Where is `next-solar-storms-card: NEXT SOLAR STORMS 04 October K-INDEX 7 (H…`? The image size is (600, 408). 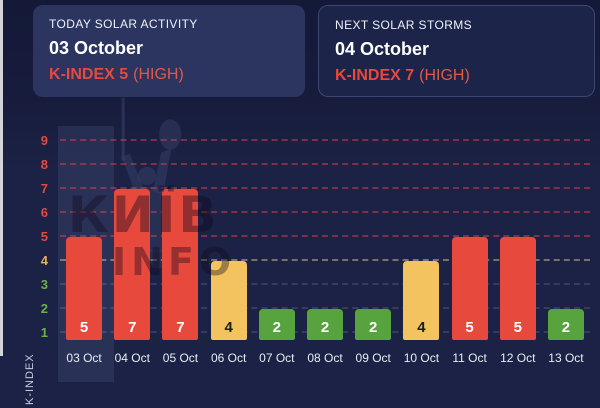 next-solar-storms-card: NEXT SOLAR STORMS 04 October K-INDEX 7 (H… is located at coordinates (456, 51).